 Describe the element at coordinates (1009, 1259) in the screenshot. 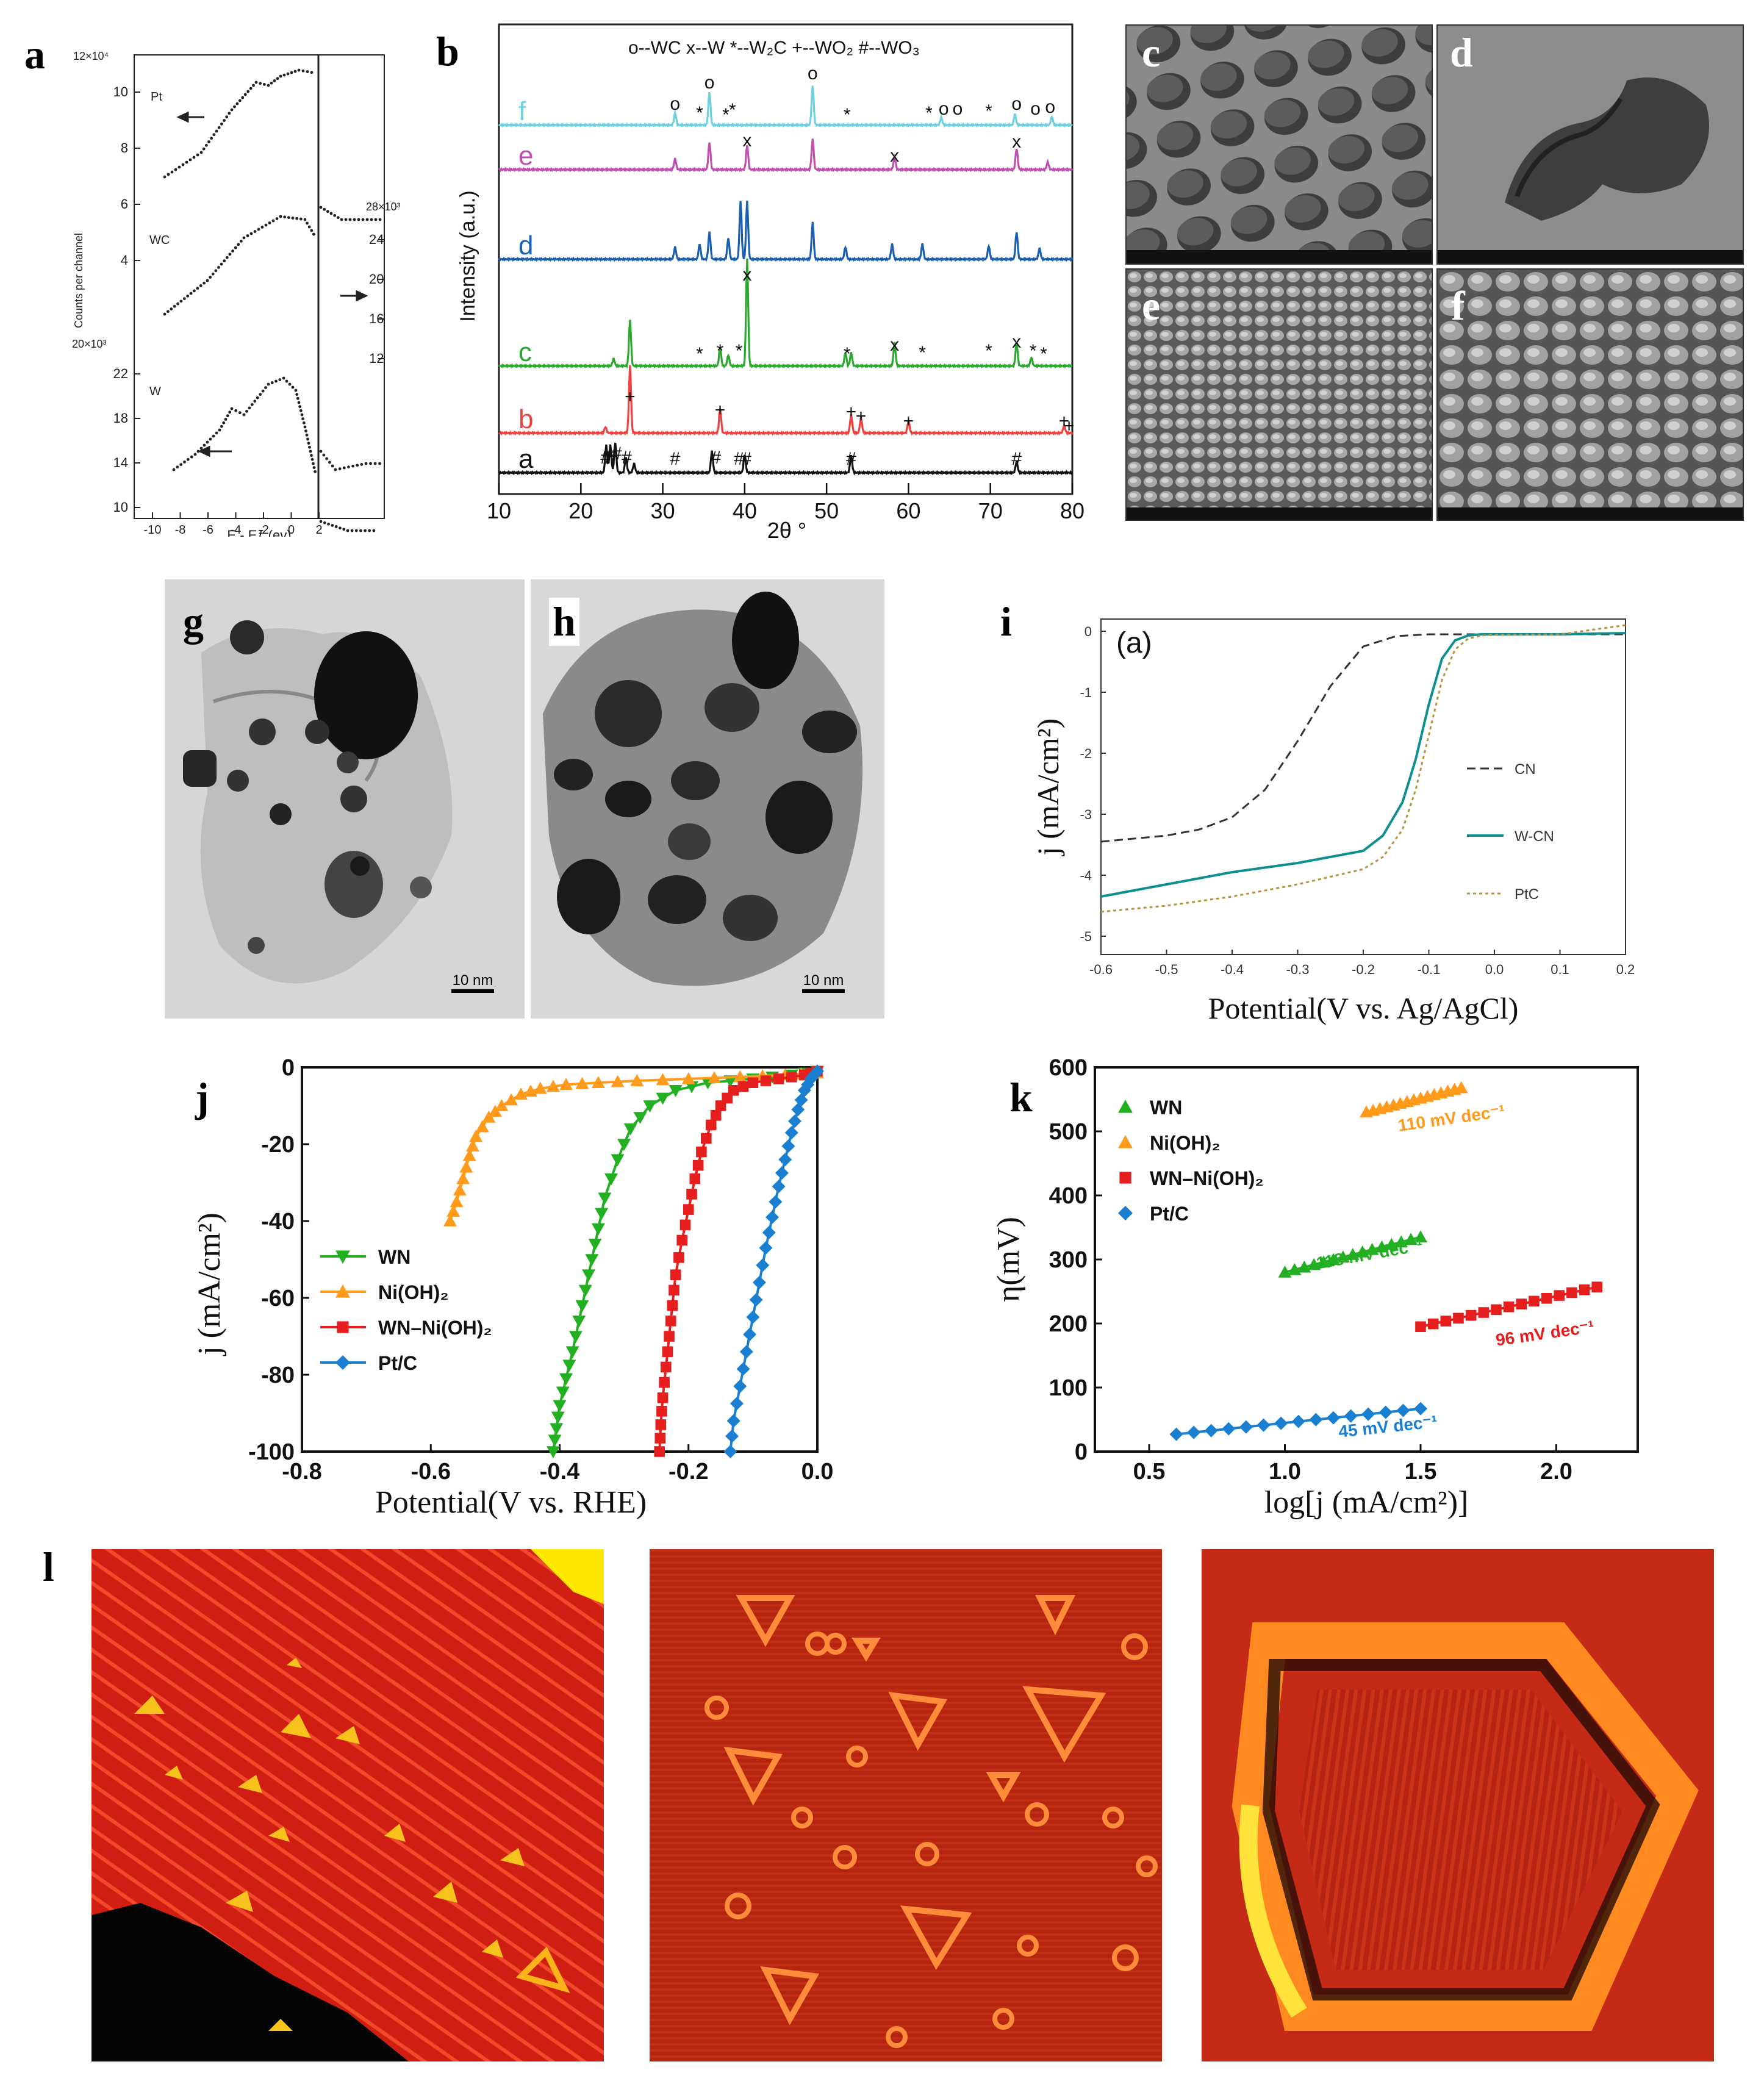

I see `axis-ylabel-k: η(mV)` at that location.